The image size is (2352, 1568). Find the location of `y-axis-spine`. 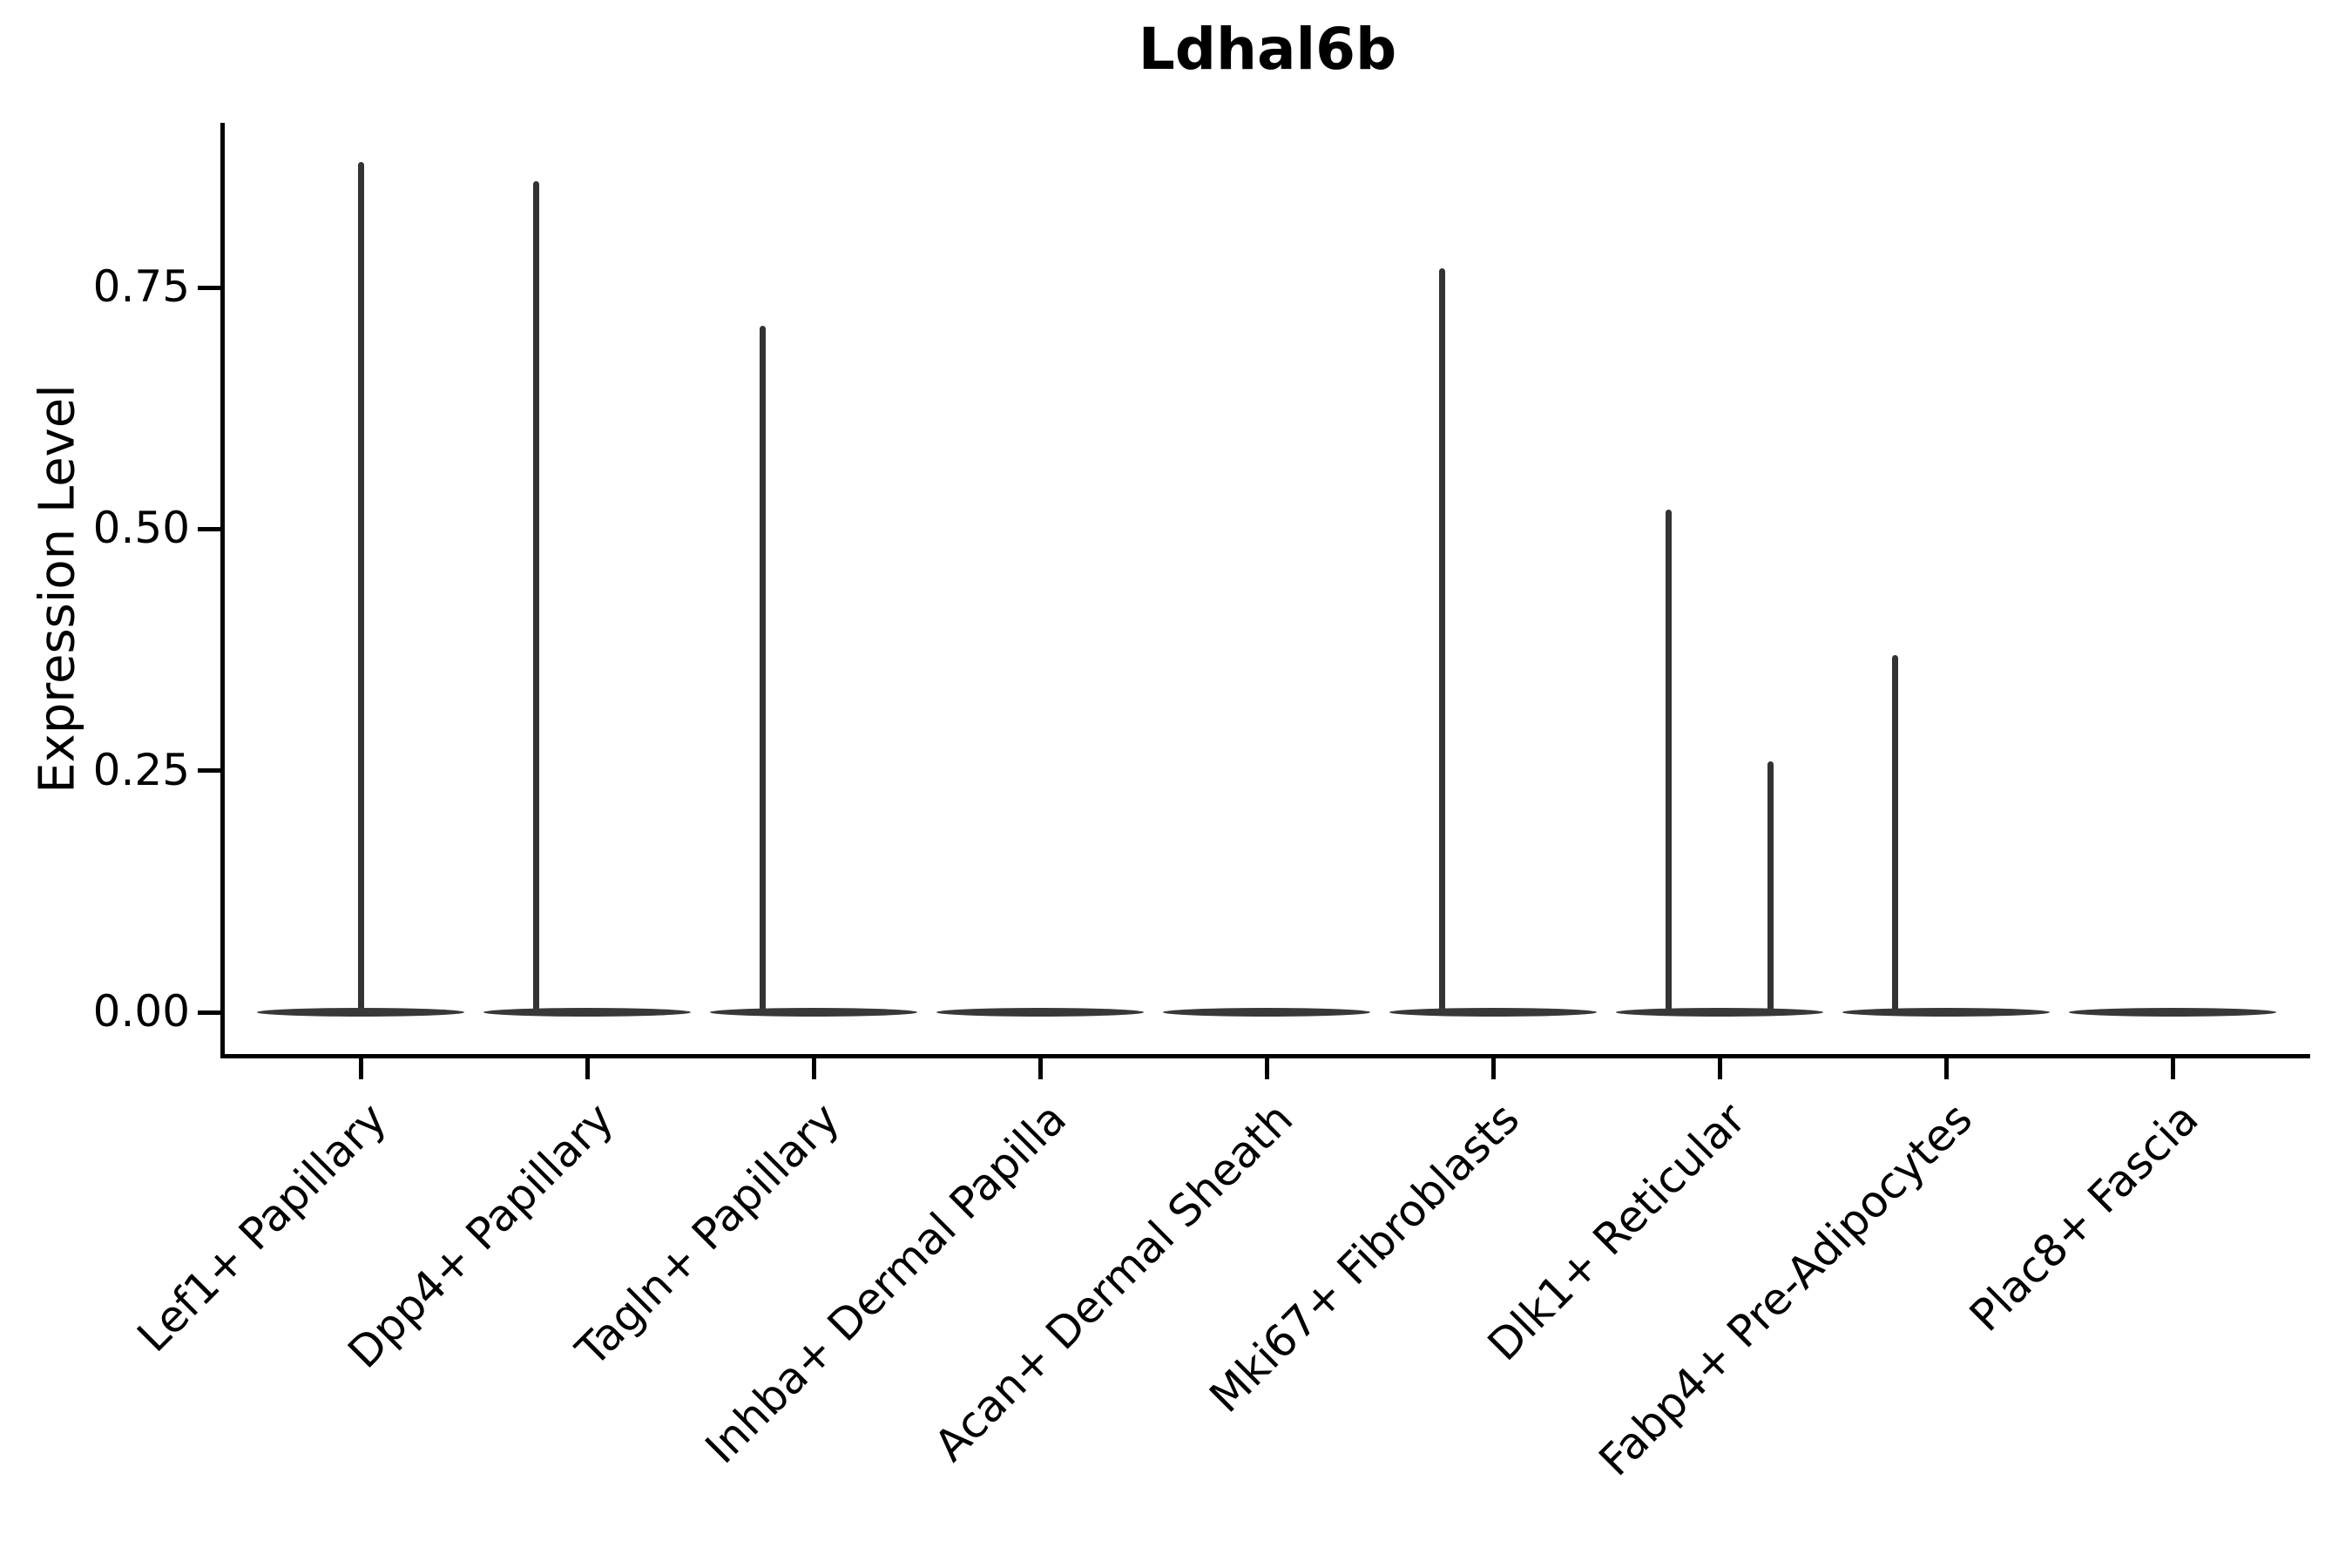

y-axis-spine is located at coordinates (222, 590).